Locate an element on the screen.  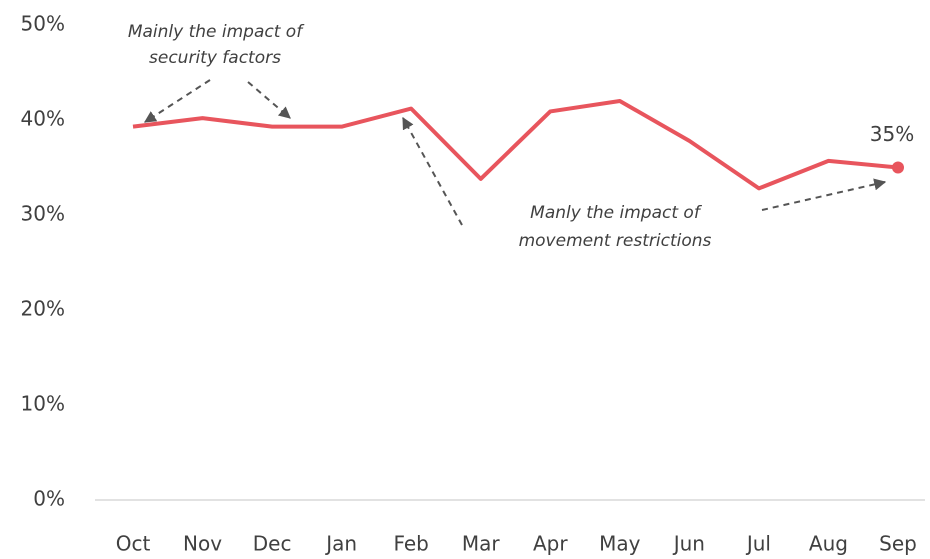
x-tick-label: Dec is located at coordinates (272, 544).